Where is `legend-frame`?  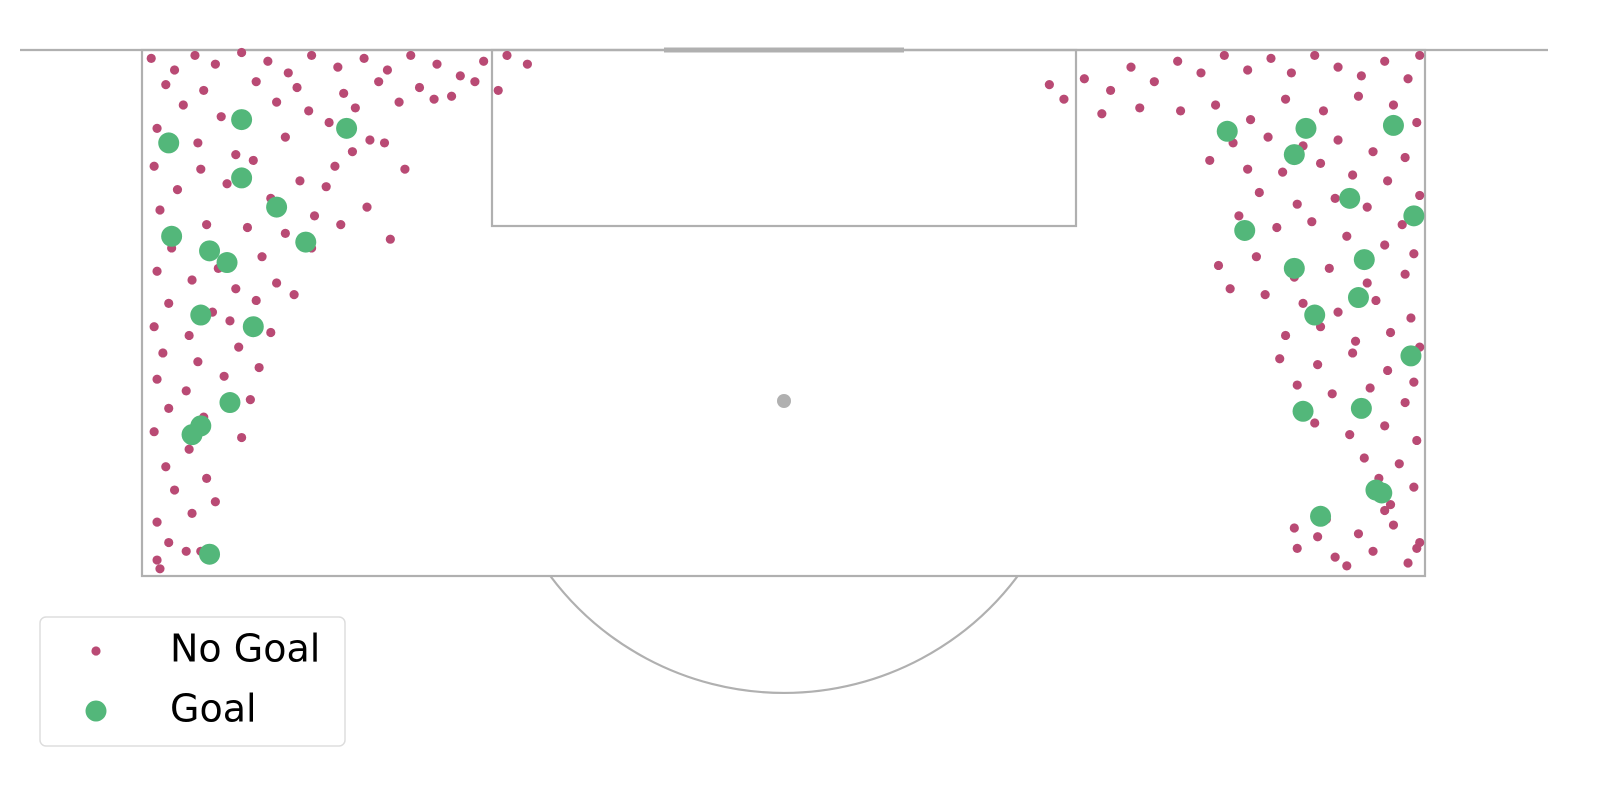 legend-frame is located at coordinates (192, 681).